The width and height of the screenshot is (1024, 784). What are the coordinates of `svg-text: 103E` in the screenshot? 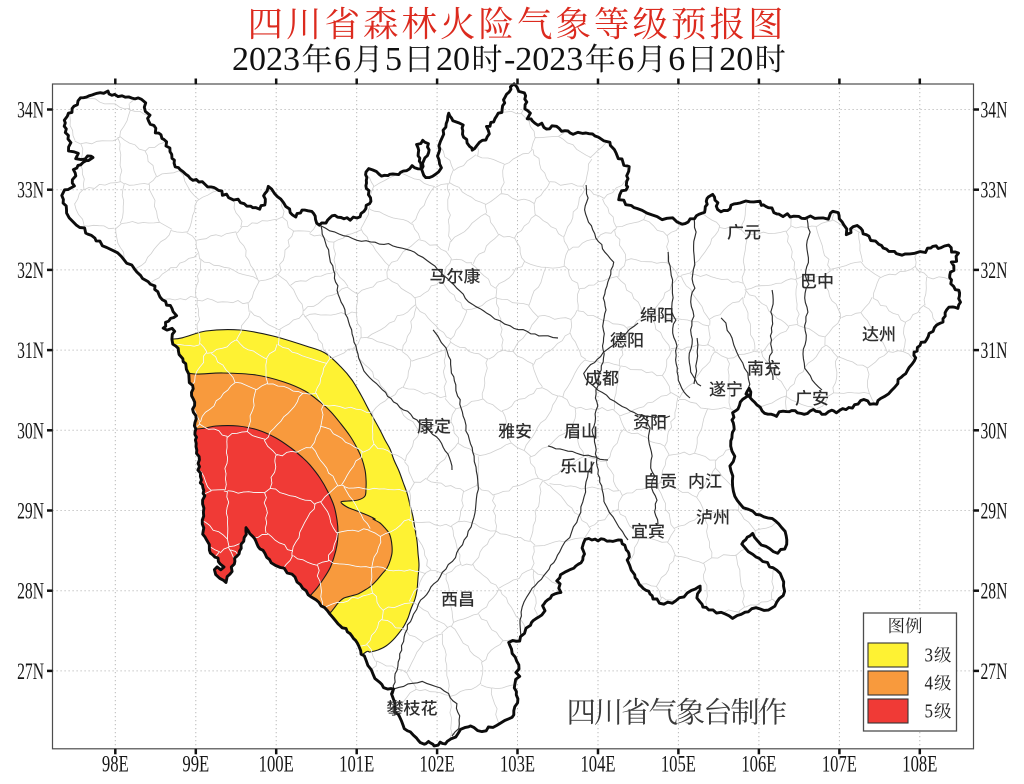 It's located at (517, 765).